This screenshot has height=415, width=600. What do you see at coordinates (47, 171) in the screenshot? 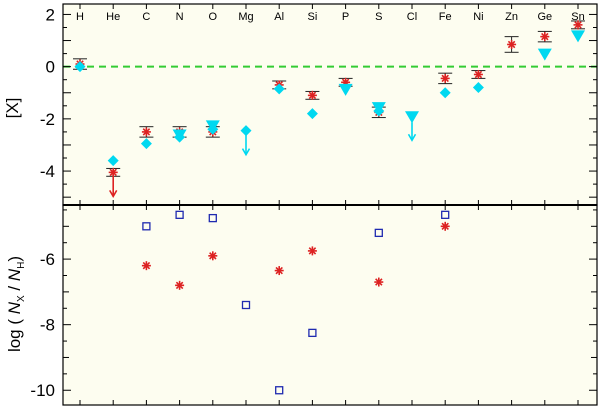
I see `top-y-tick-label: -4` at bounding box center [47, 171].